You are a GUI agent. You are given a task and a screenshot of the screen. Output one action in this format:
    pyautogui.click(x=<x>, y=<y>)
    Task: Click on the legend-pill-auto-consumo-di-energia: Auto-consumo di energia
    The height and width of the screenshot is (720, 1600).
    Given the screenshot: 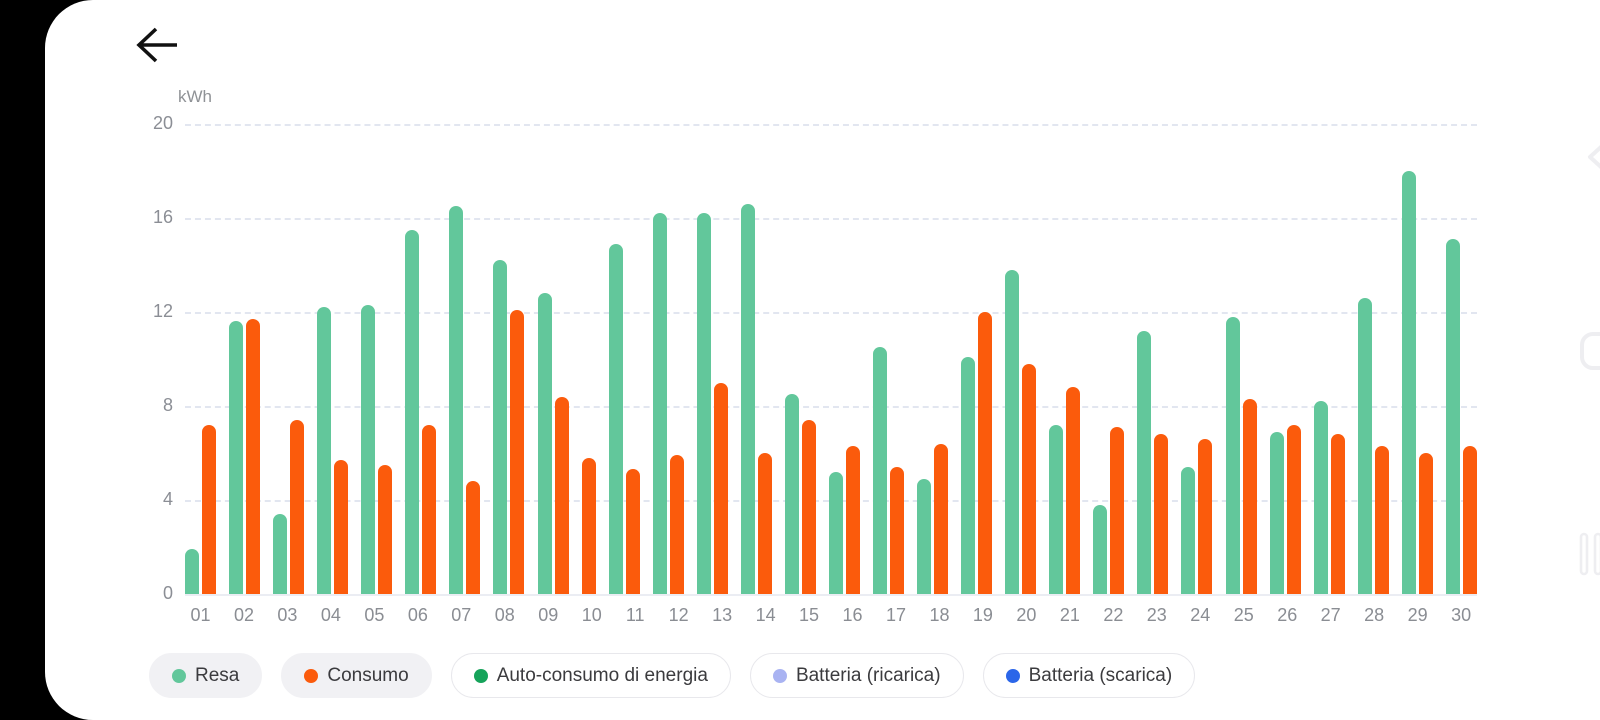 What is the action you would take?
    pyautogui.click(x=590, y=675)
    